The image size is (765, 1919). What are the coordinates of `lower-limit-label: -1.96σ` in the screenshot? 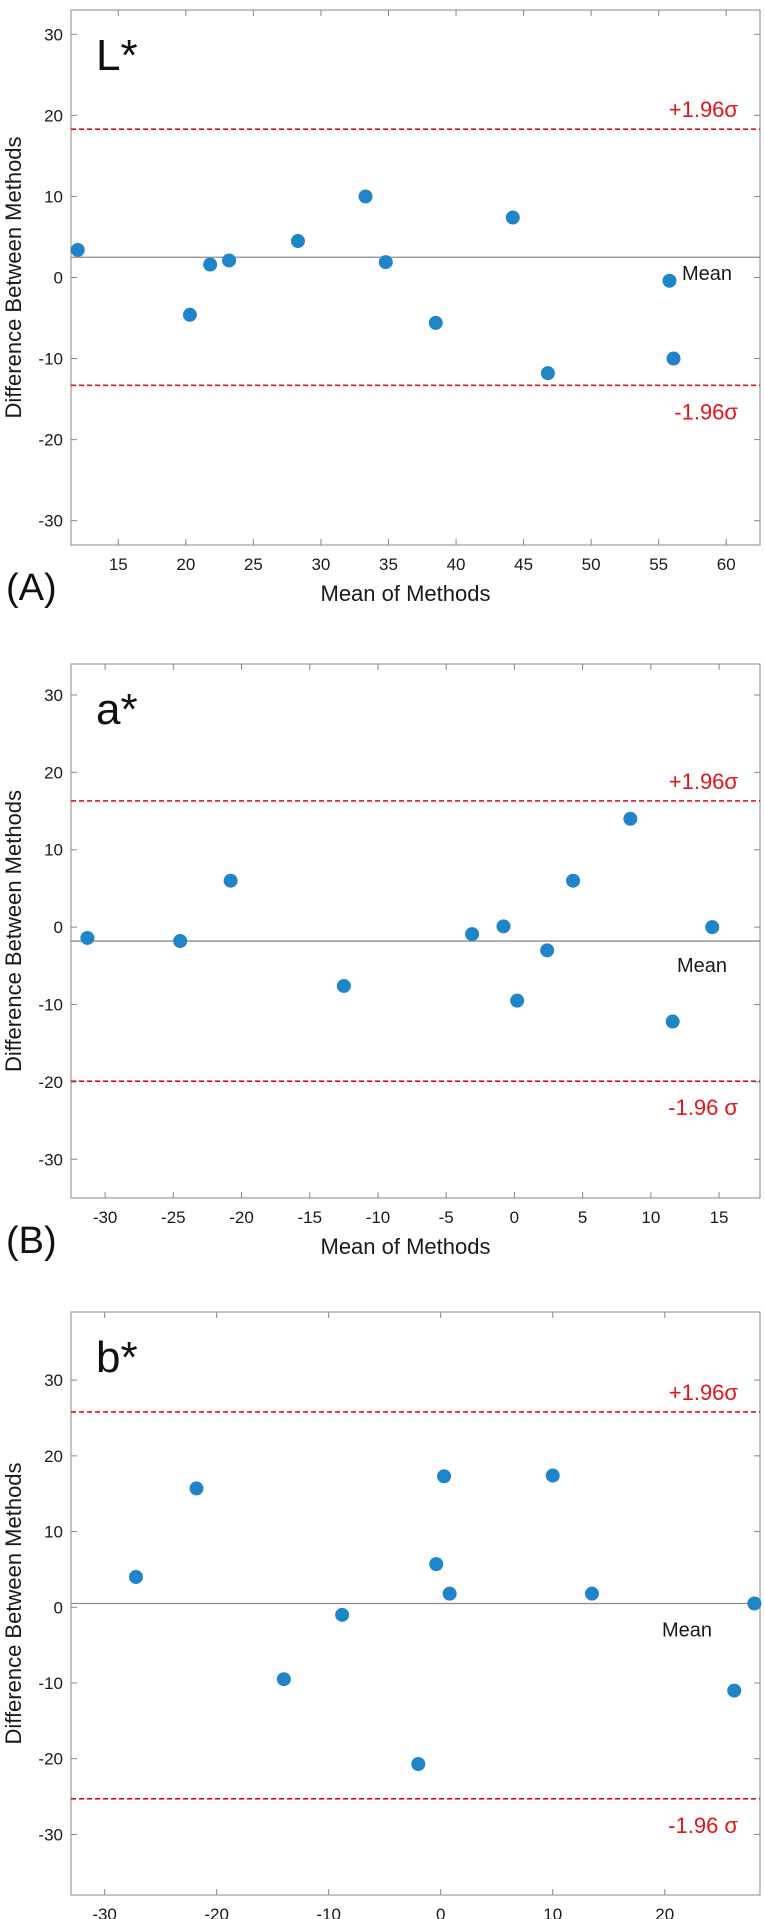 It's located at (706, 411).